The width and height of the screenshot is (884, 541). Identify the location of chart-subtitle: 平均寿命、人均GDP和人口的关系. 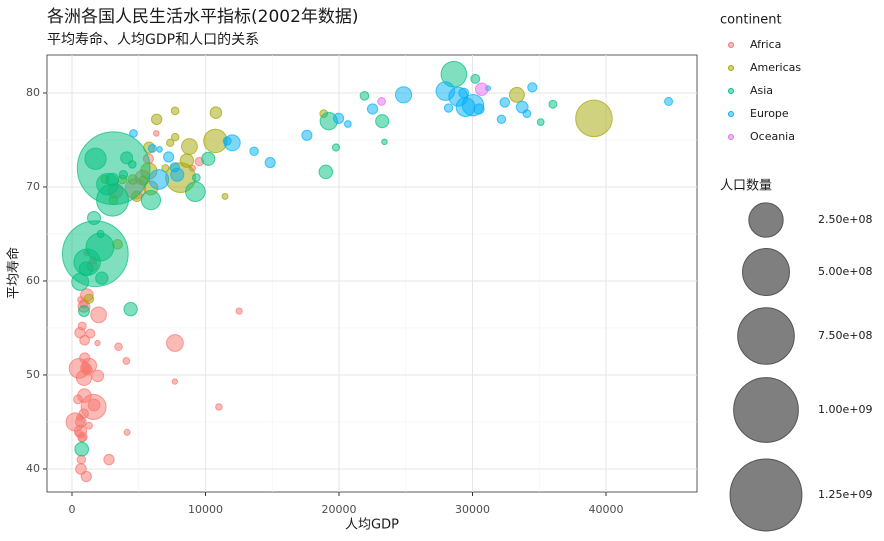
(153, 39).